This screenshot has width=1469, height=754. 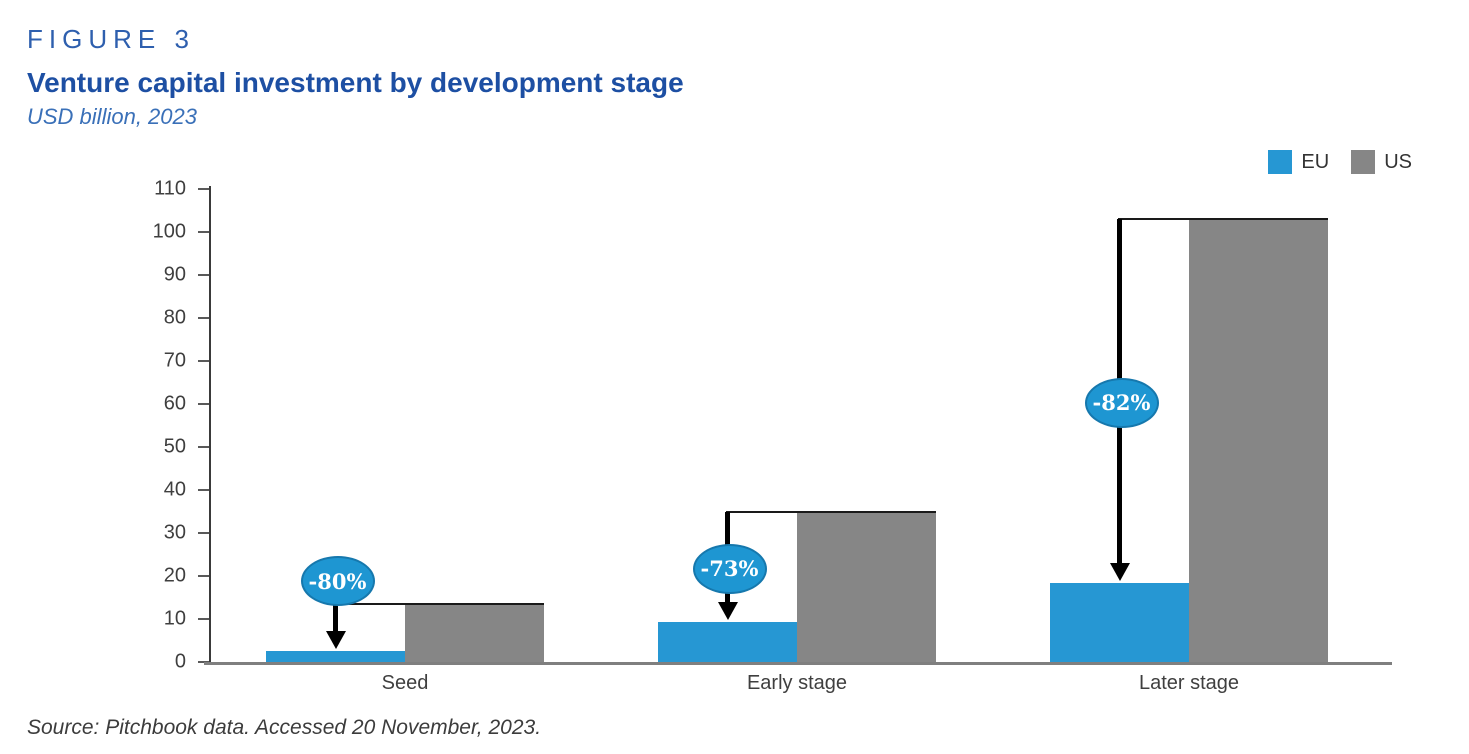 What do you see at coordinates (210, 424) in the screenshot?
I see `y-axis-line` at bounding box center [210, 424].